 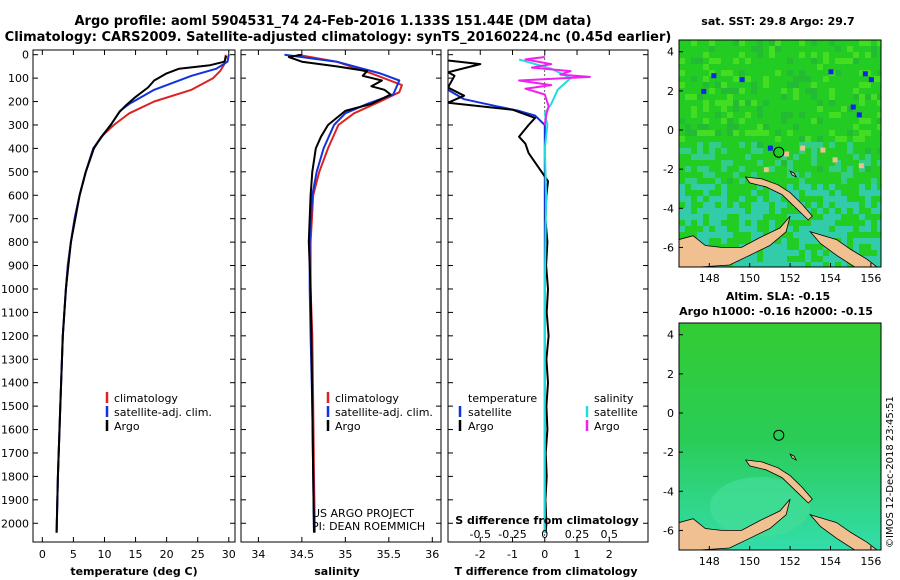 What do you see at coordinates (668, 530) in the screenshot?
I see `map-y-tick-label: -6` at bounding box center [668, 530].